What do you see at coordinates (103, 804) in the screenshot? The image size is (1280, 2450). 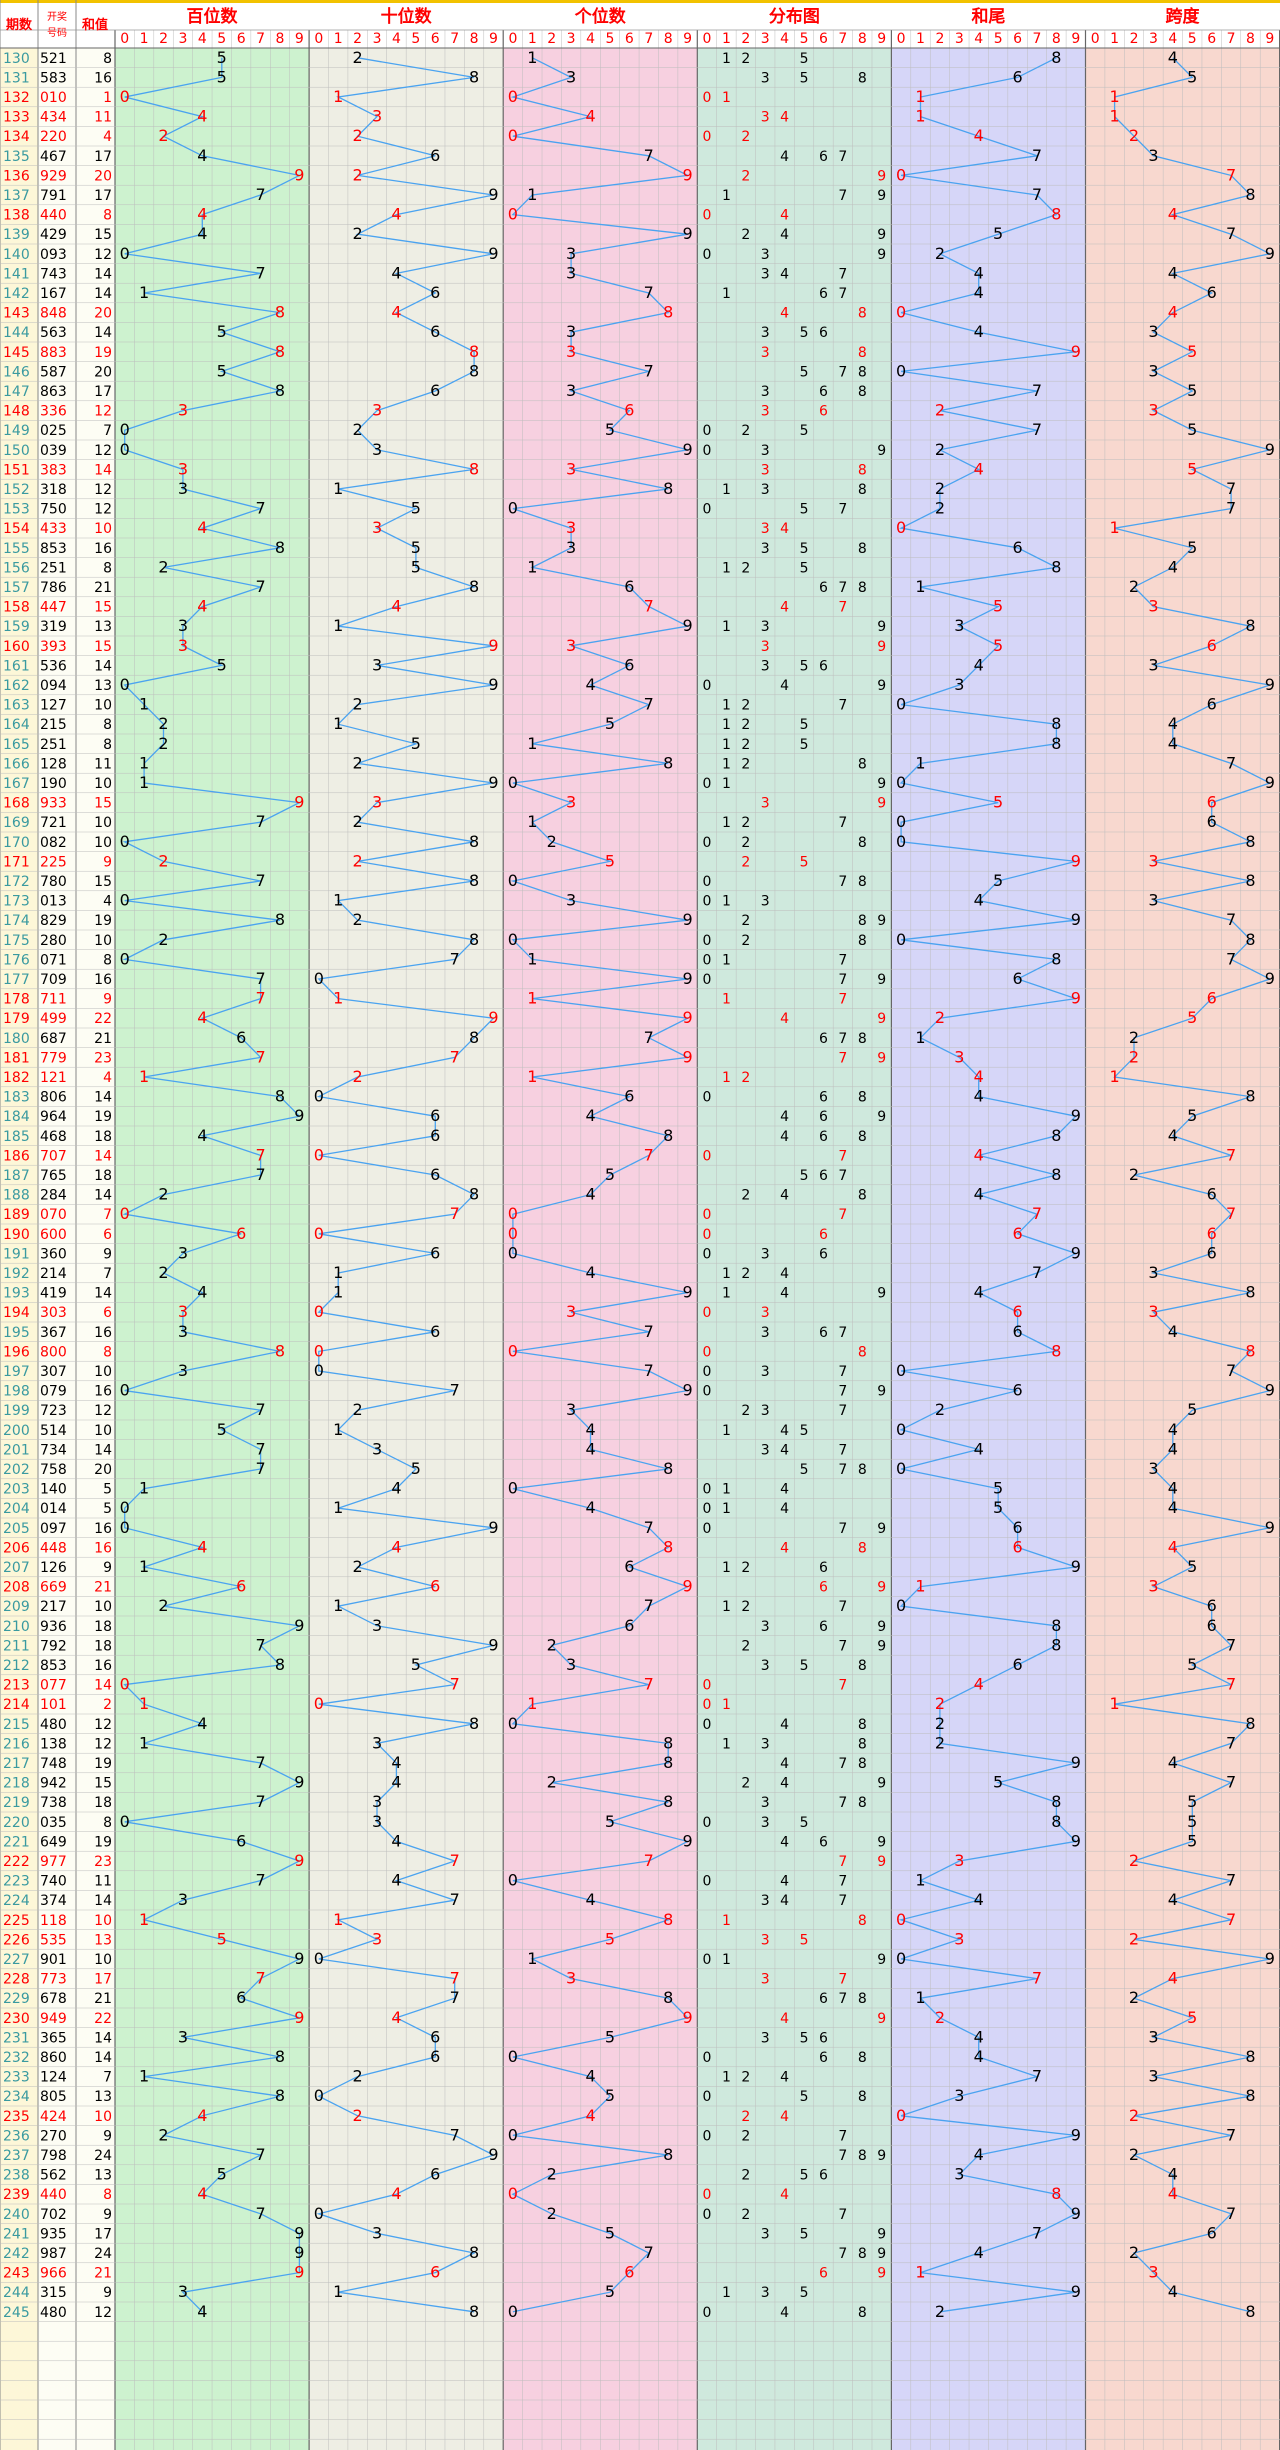 I see `sum-cell: 15` at bounding box center [103, 804].